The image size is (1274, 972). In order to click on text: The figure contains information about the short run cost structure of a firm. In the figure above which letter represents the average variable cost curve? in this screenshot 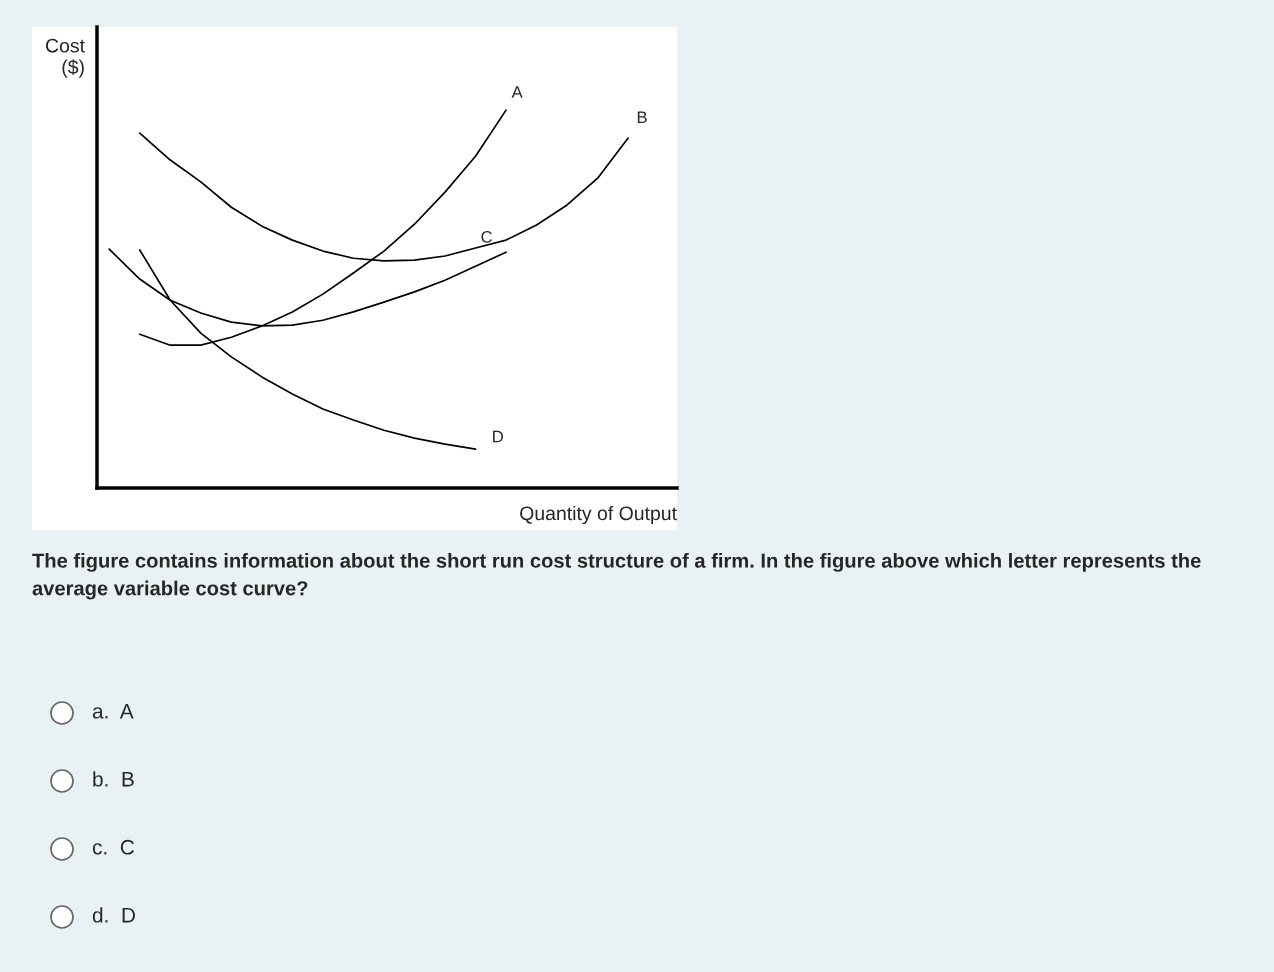, I will do `click(616, 576)`.